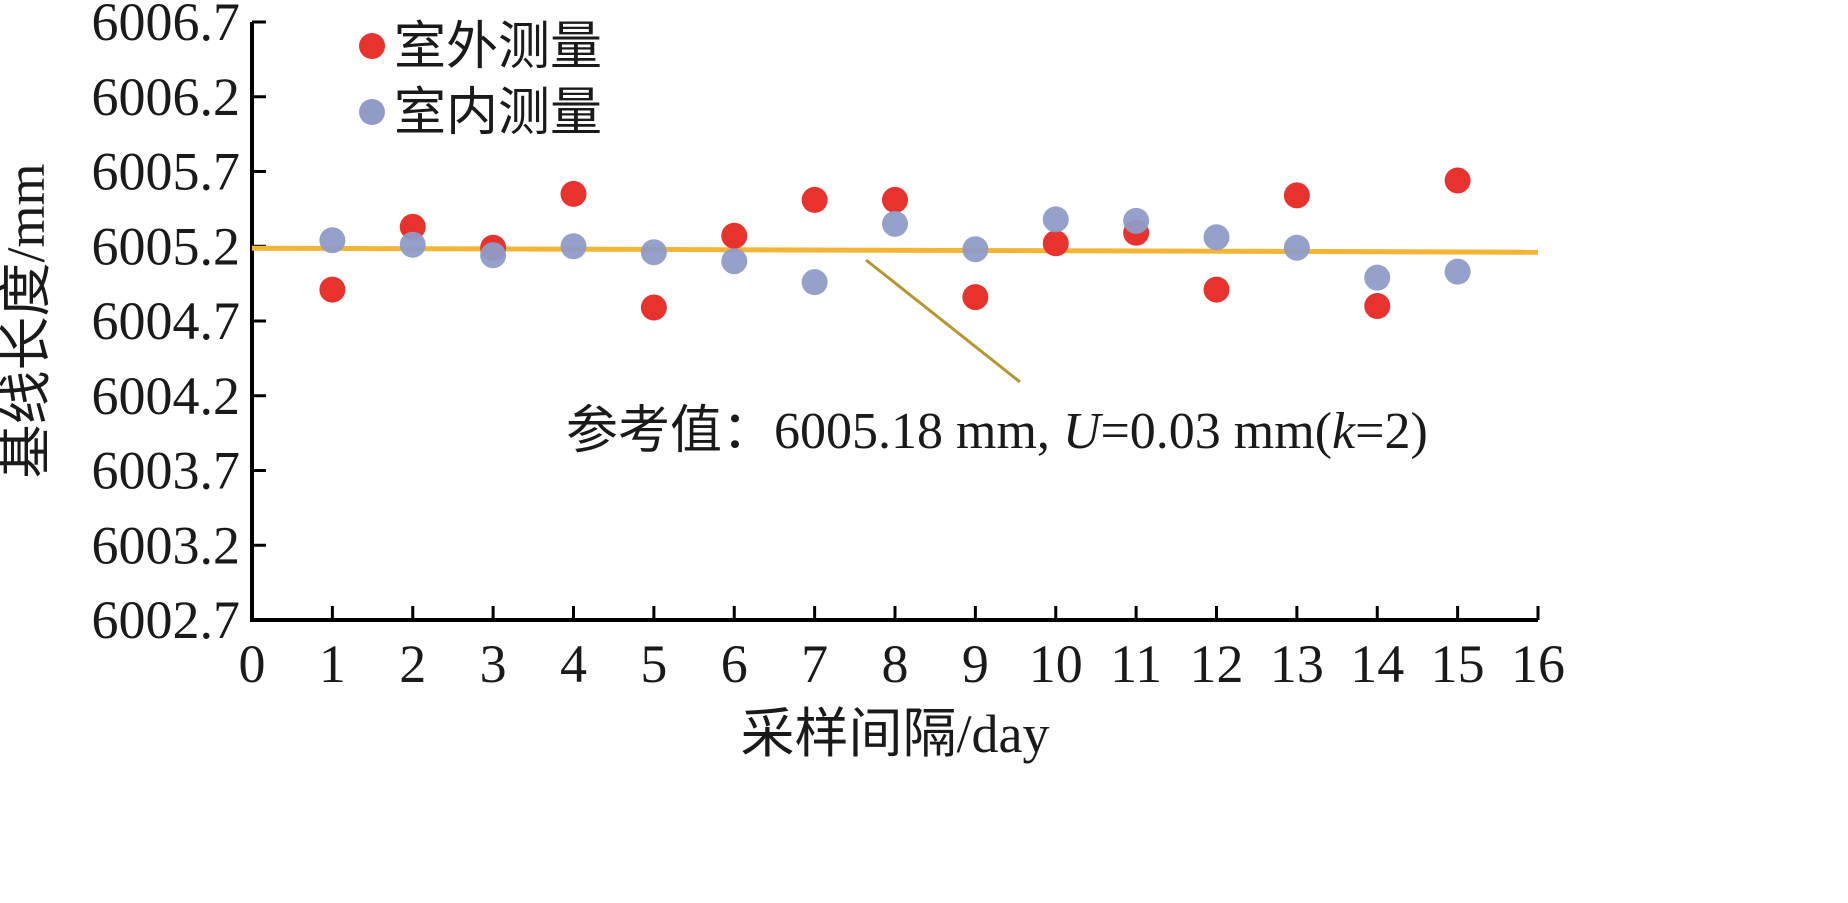 Image resolution: width=1848 pixels, height=903 pixels. I want to click on x-tick-label: 2, so click(412, 664).